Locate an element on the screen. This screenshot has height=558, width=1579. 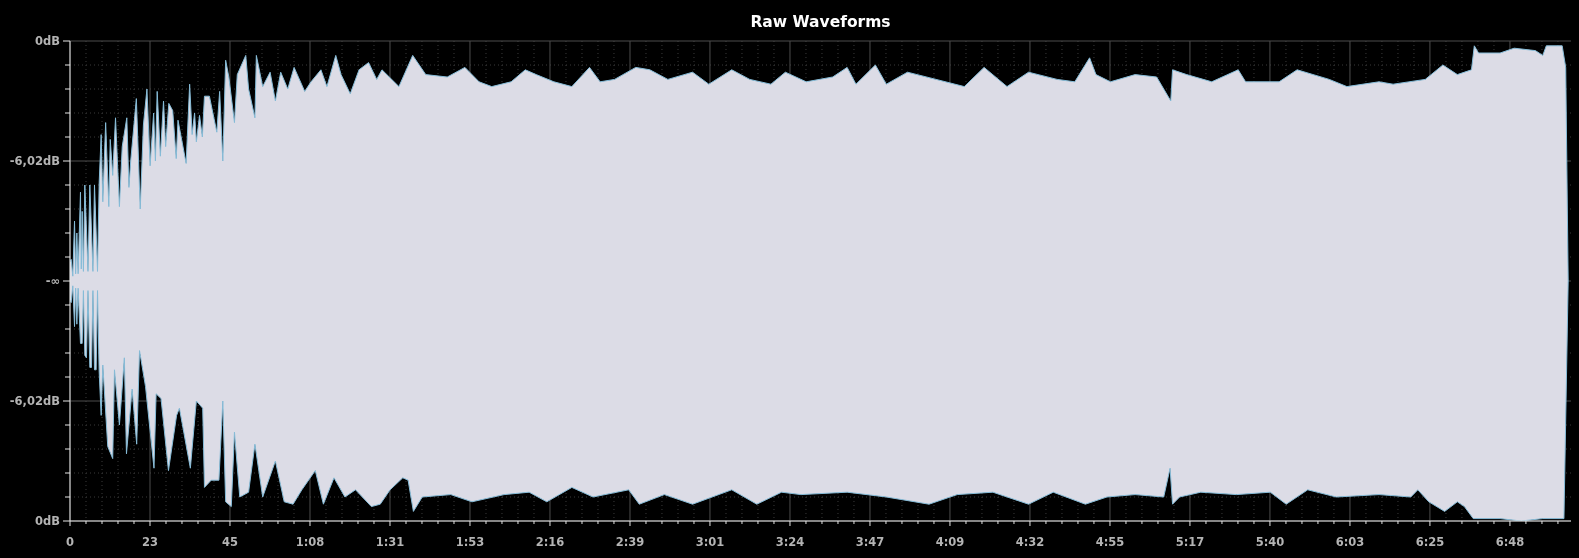
x-tick-label: 23 is located at coordinates (150, 542).